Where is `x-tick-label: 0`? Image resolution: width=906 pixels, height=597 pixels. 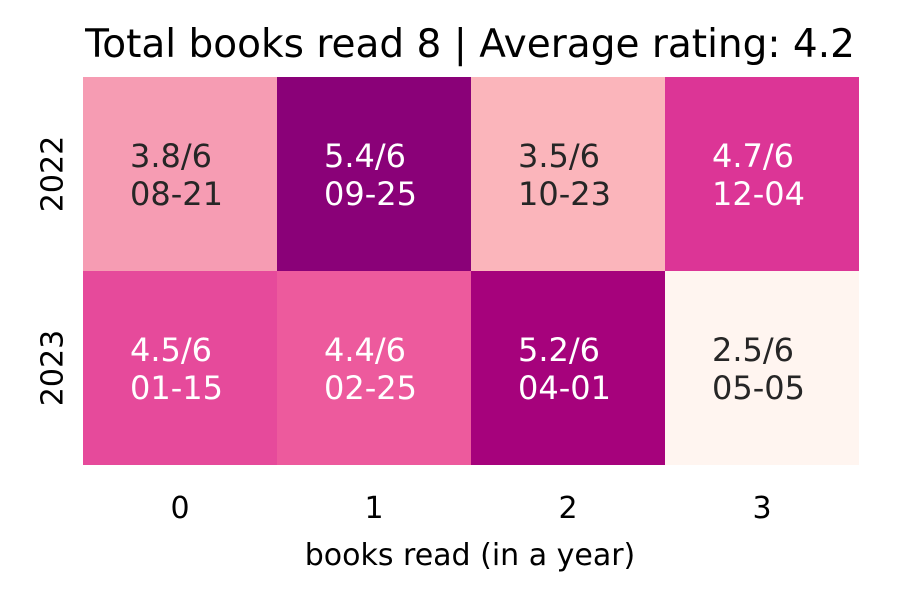
x-tick-label: 0 is located at coordinates (179, 508).